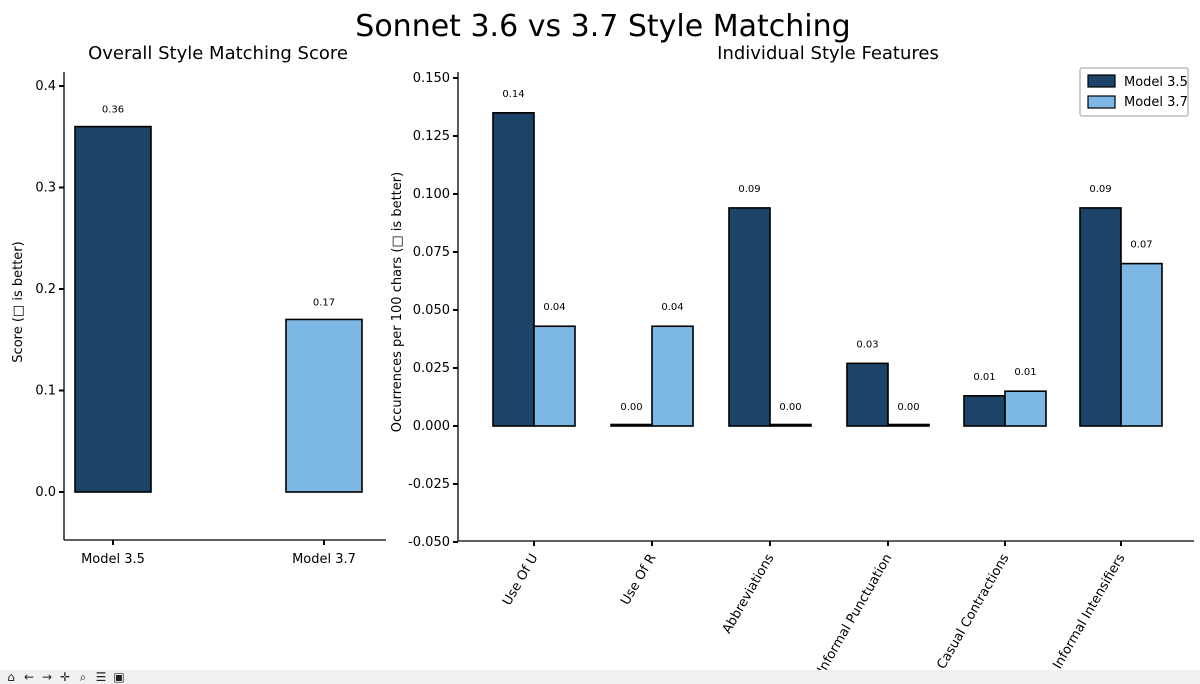 This screenshot has width=1200, height=684. What do you see at coordinates (431, 78) in the screenshot?
I see `chart2-ytick-label: 0.150` at bounding box center [431, 78].